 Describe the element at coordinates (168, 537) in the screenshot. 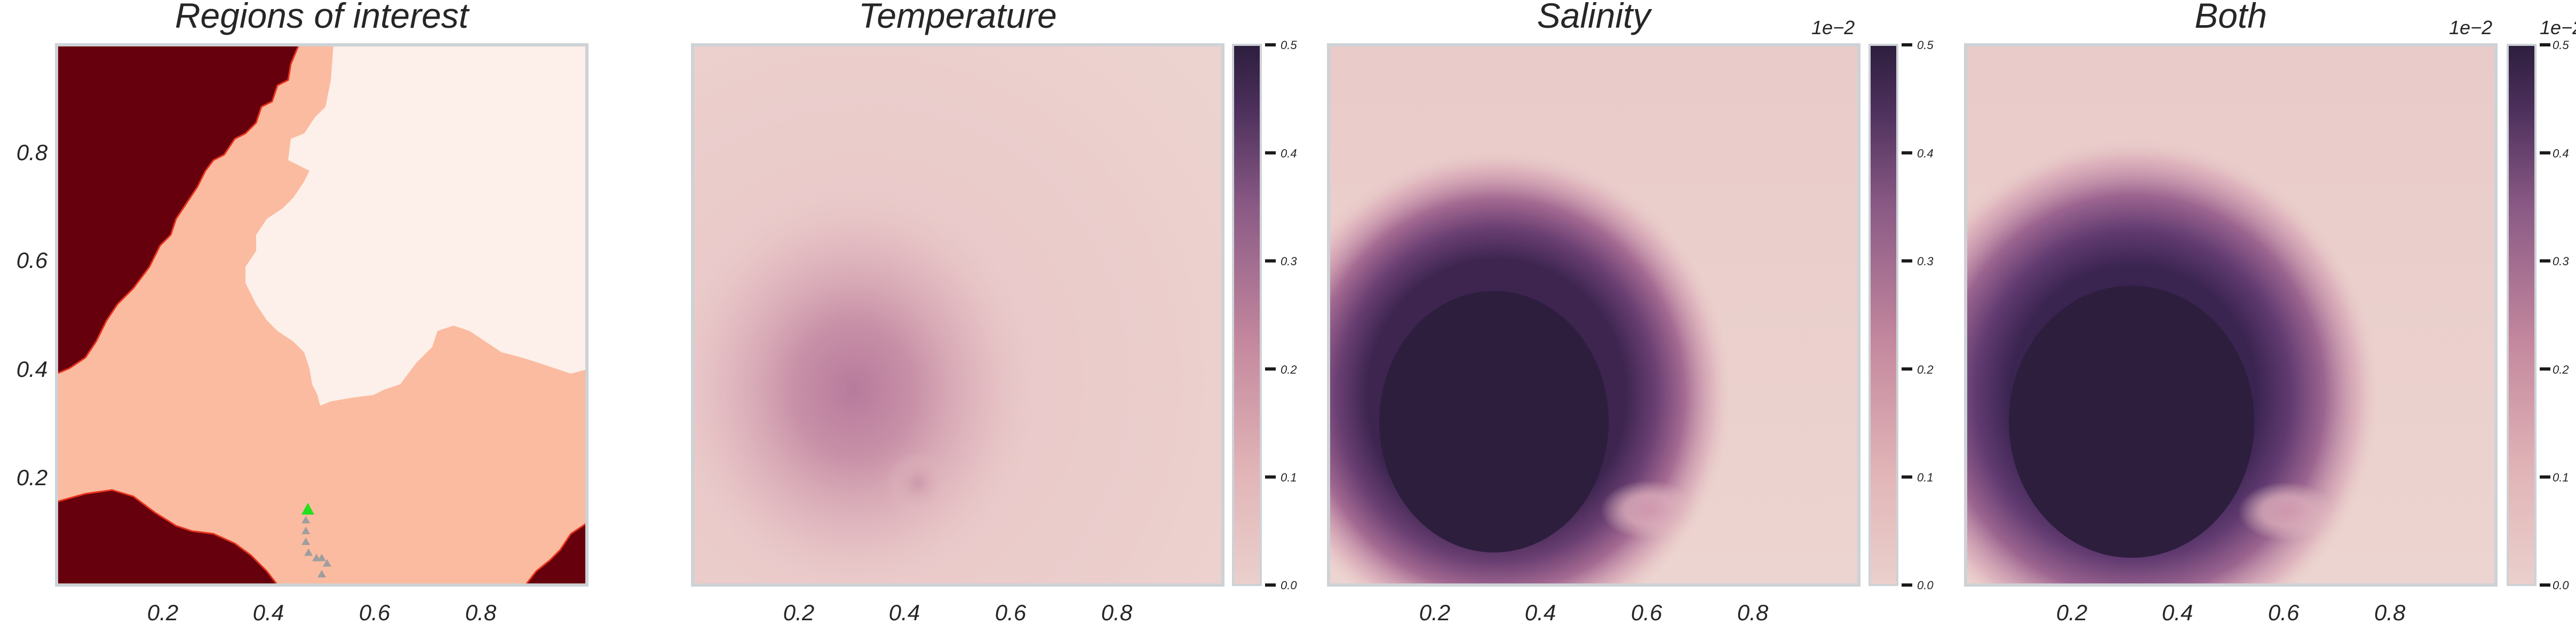

I see `region-dark-bottom-left` at that location.